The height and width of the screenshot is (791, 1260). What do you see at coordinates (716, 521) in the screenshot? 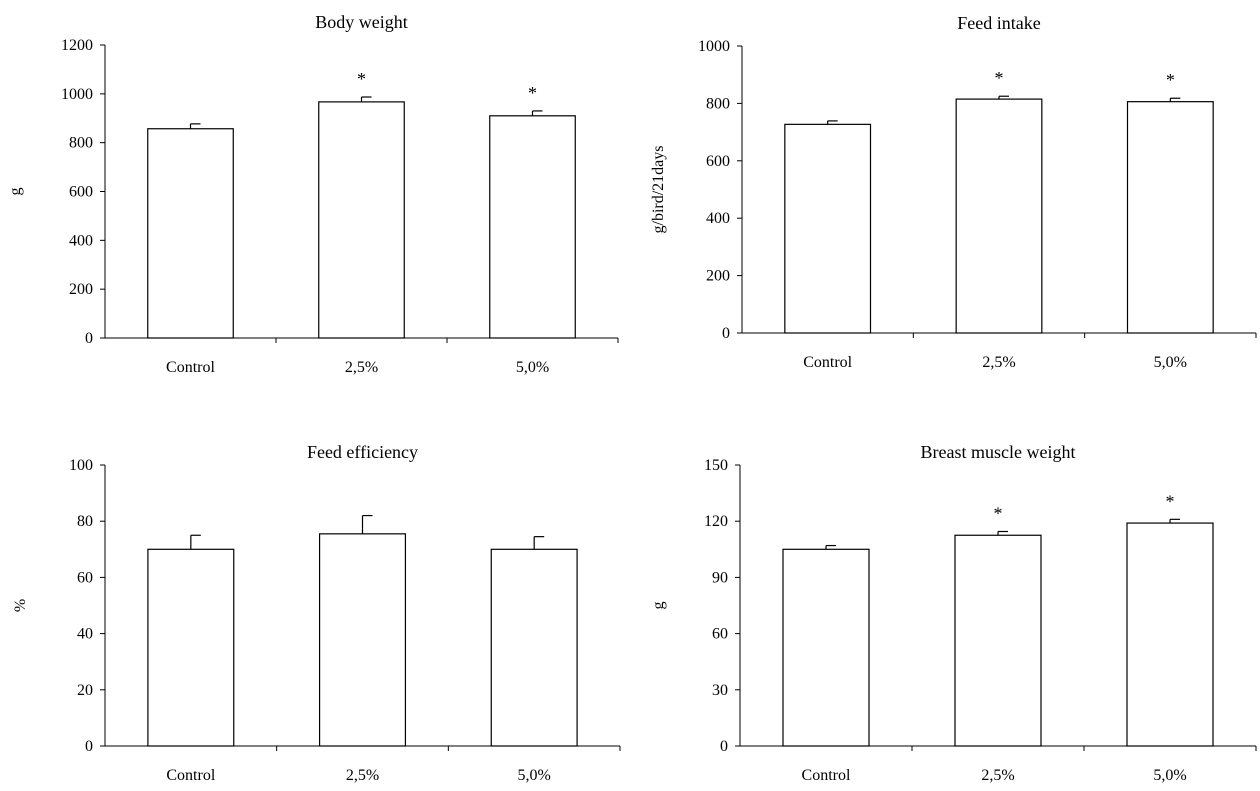
I see `y-tick-label: 120` at bounding box center [716, 521].